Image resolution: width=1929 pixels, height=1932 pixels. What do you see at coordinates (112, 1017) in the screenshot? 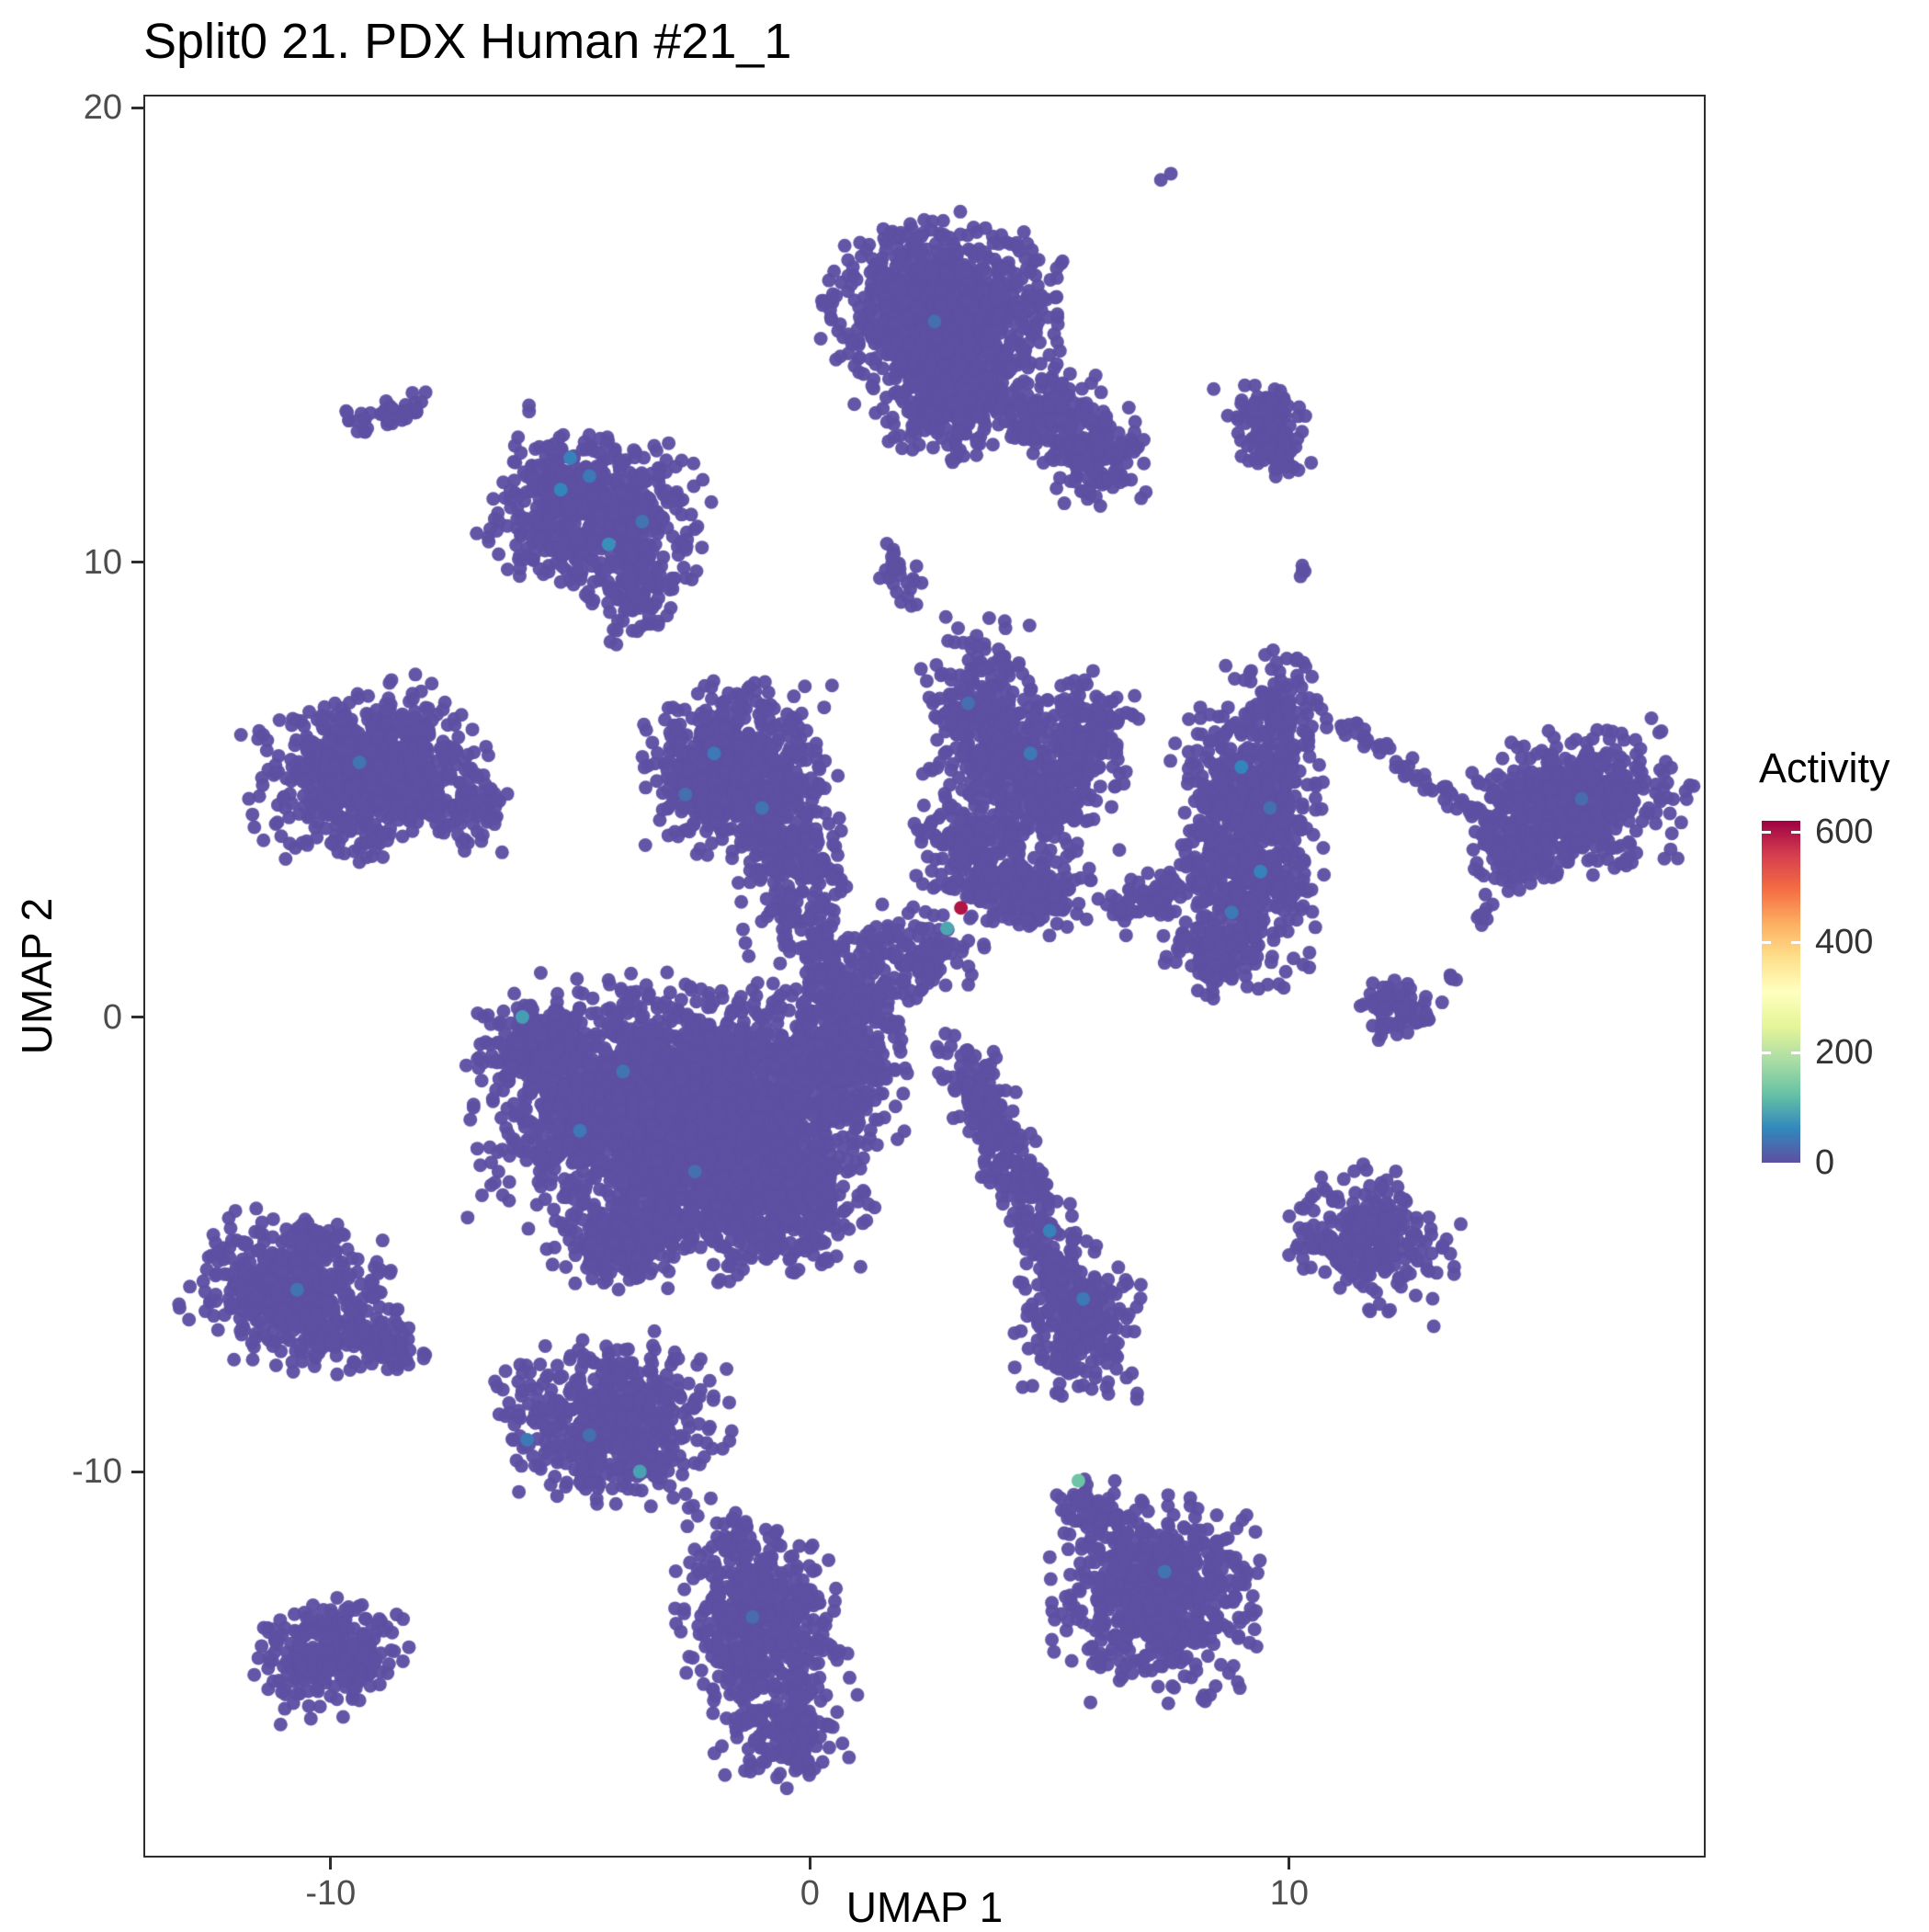
I see `y-tick-label: 0` at bounding box center [112, 1017].